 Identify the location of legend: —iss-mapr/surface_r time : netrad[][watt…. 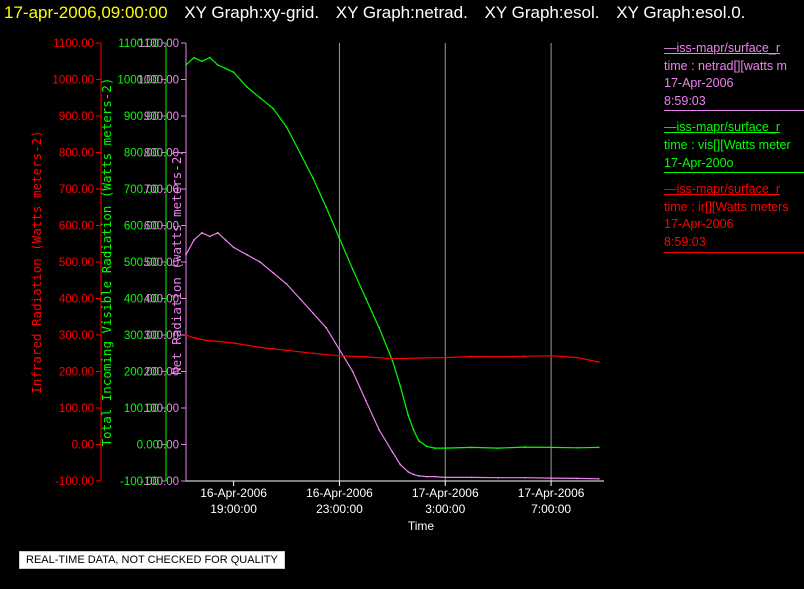
(734, 150).